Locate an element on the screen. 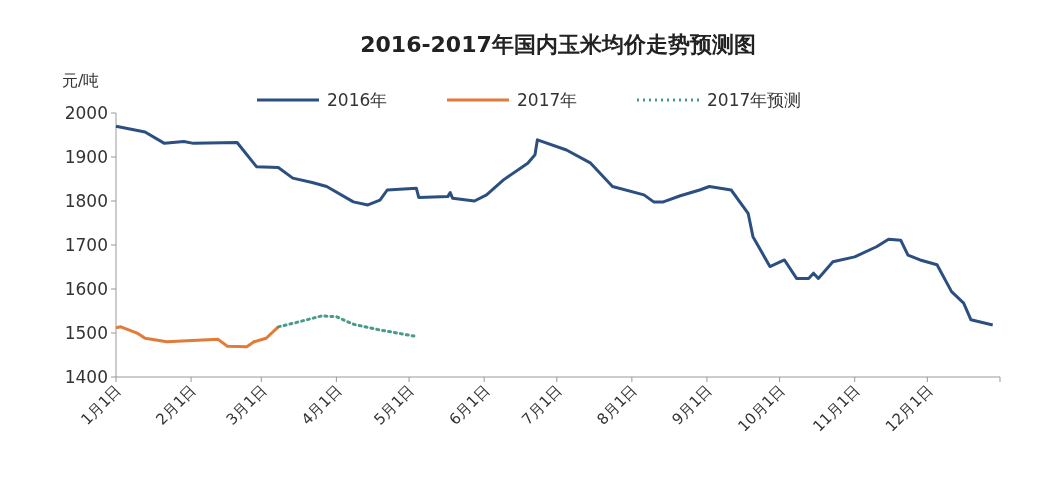 The height and width of the screenshot is (478, 1042). y-tick-label: 1900 is located at coordinates (86, 157).